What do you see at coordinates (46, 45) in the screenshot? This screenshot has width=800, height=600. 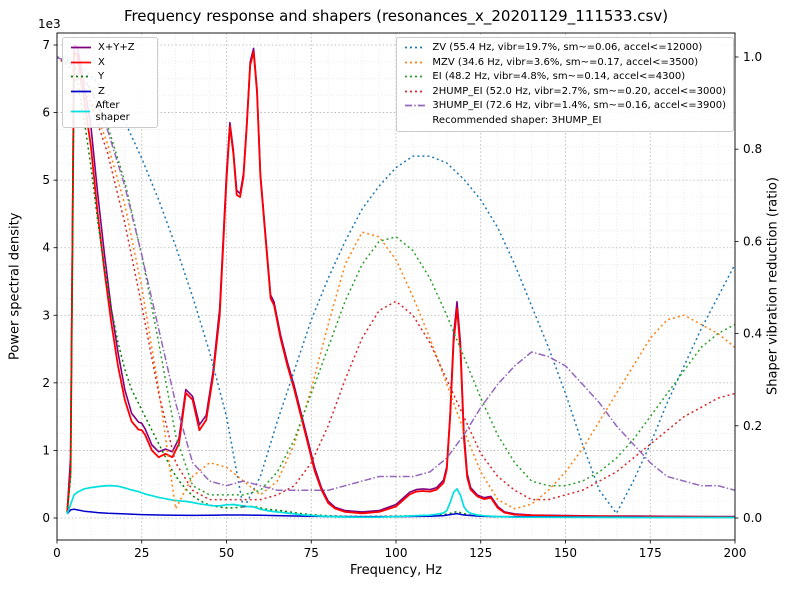 I see `svg-text: 7` at bounding box center [46, 45].